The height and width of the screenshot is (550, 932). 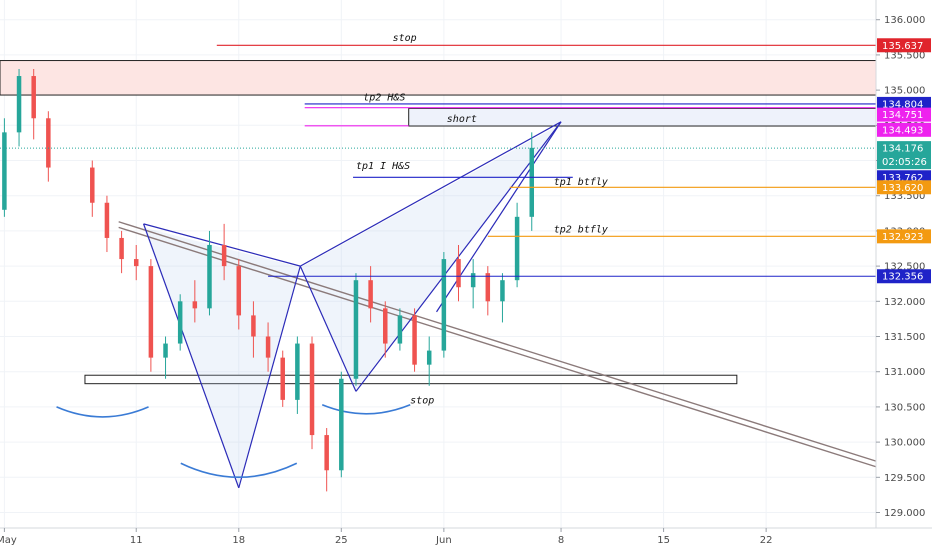 I want to click on price-tick-label: 132.500, so click(x=904, y=267).